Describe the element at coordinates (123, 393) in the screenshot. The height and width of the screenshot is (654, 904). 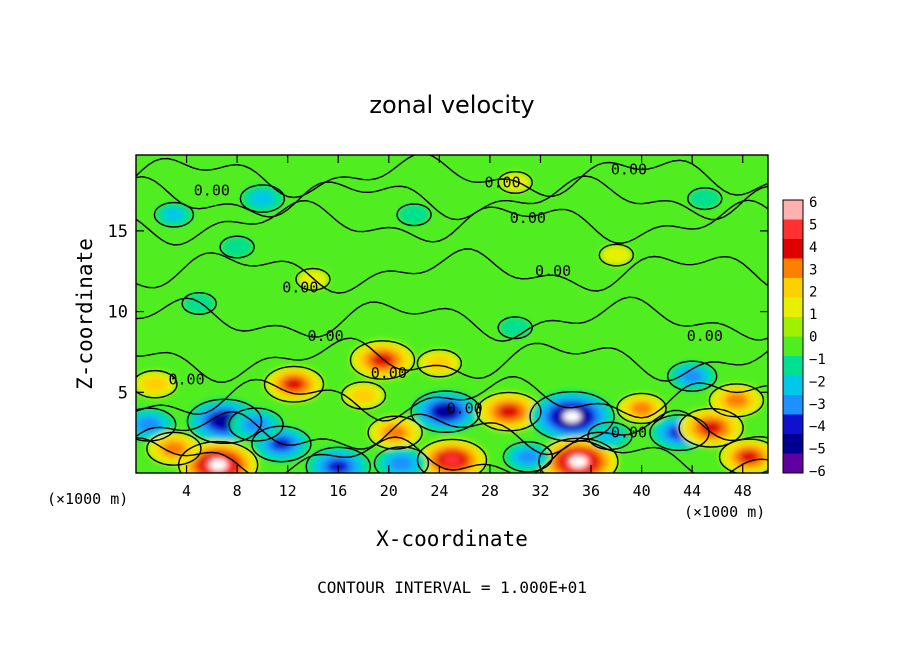
I see `y-tick-label: 5` at that location.